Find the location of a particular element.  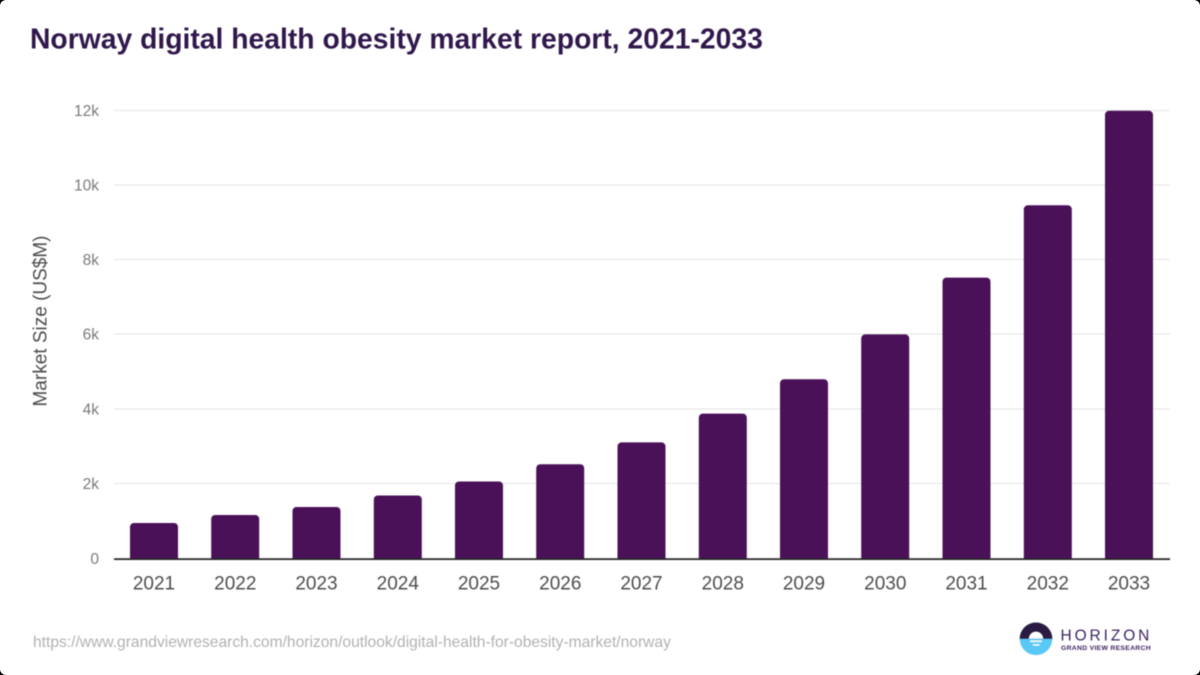

svg-text: 8k is located at coordinates (91, 260).